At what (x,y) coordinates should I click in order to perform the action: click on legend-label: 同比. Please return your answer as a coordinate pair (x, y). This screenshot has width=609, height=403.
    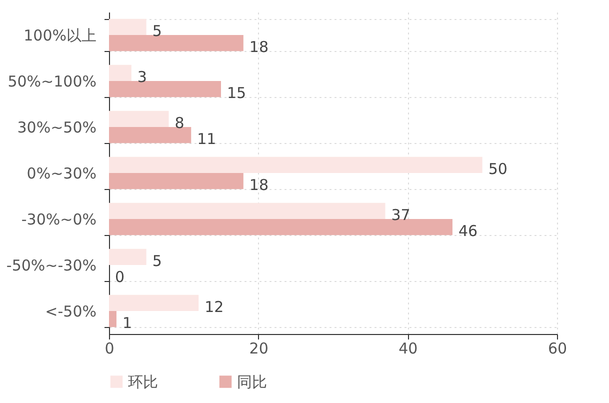
    Looking at the image, I should click on (252, 381).